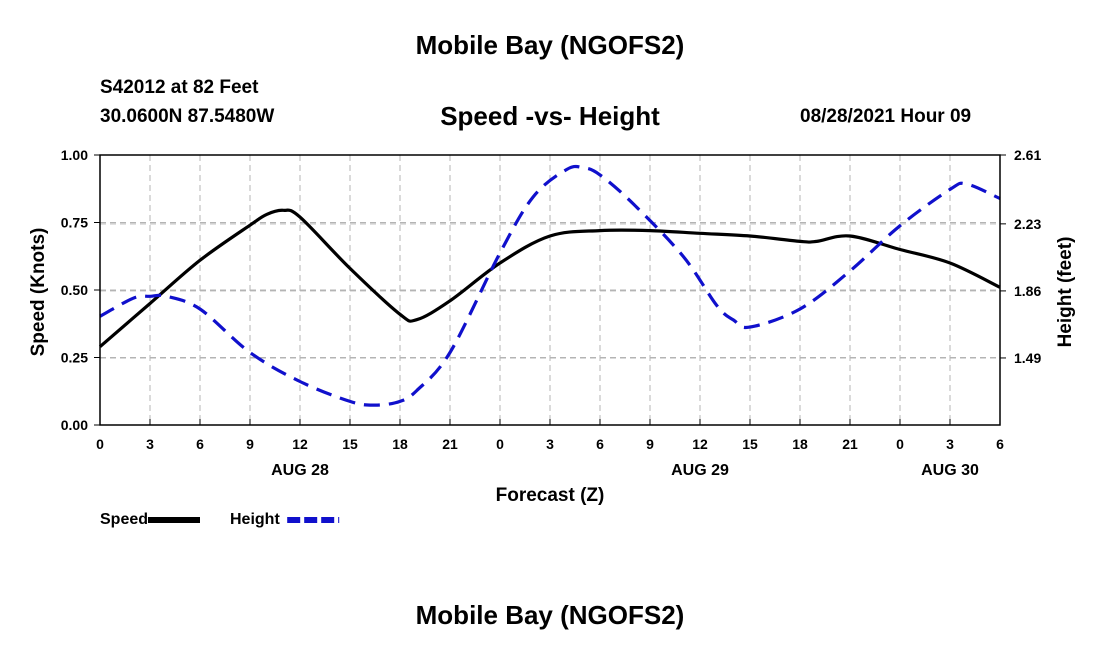 The image size is (1100, 650). Describe the element at coordinates (74, 223) in the screenshot. I see `y-left-tick-label: 0.75` at that location.